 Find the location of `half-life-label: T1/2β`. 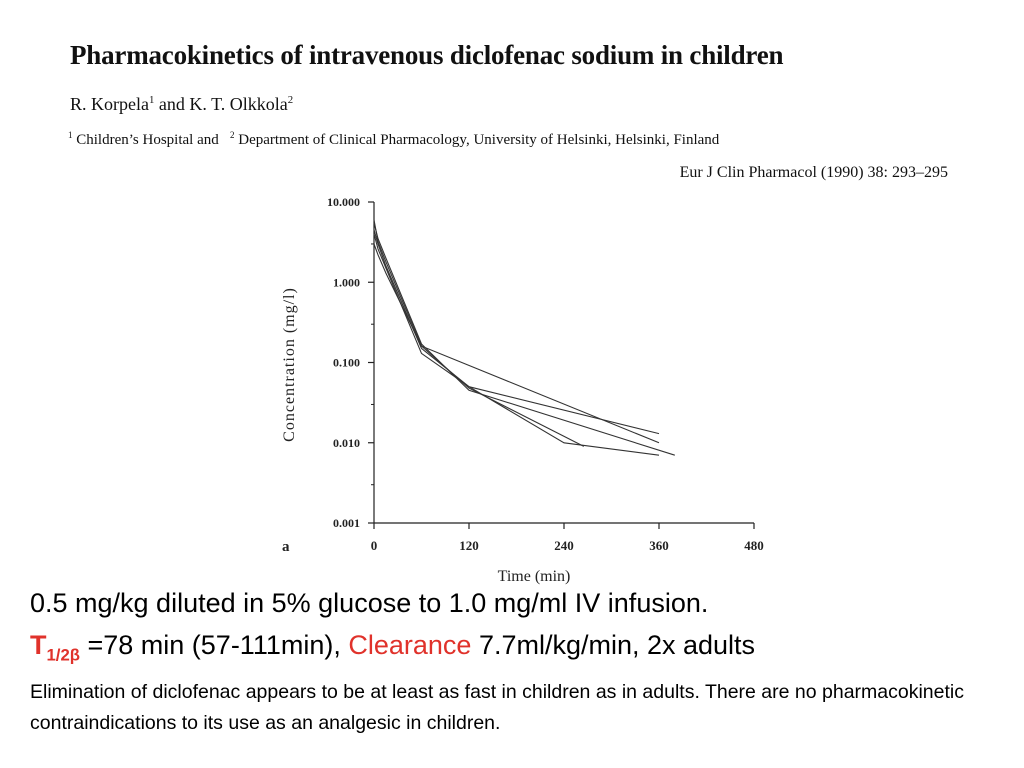

half-life-label: T1/2β is located at coordinates (55, 647).